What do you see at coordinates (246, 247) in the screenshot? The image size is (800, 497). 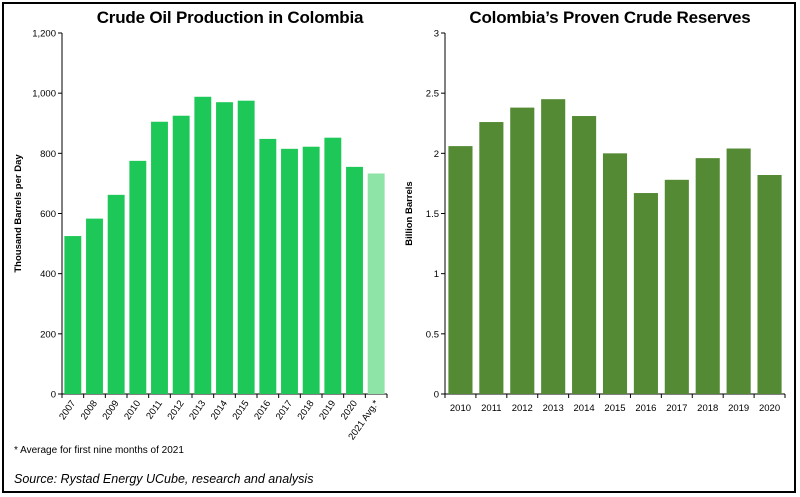 I see `production-bar-2015` at bounding box center [246, 247].